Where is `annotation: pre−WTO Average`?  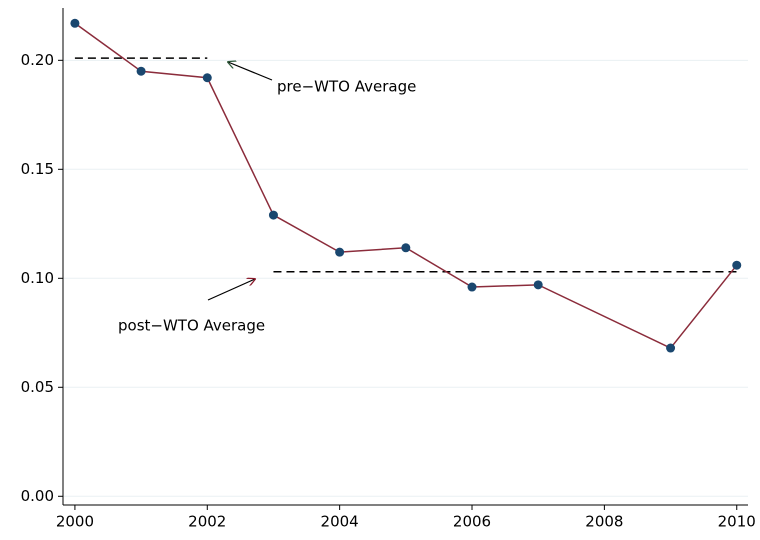
annotation: pre−WTO Average is located at coordinates (346, 87).